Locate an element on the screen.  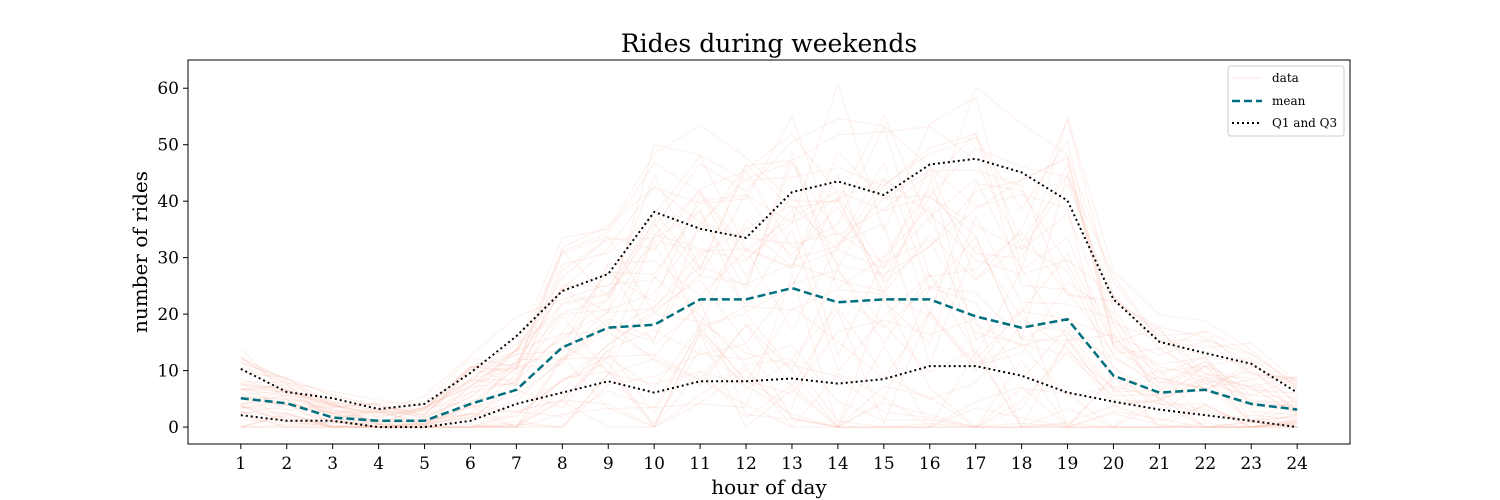
x-tick-label: 17 is located at coordinates (976, 464).